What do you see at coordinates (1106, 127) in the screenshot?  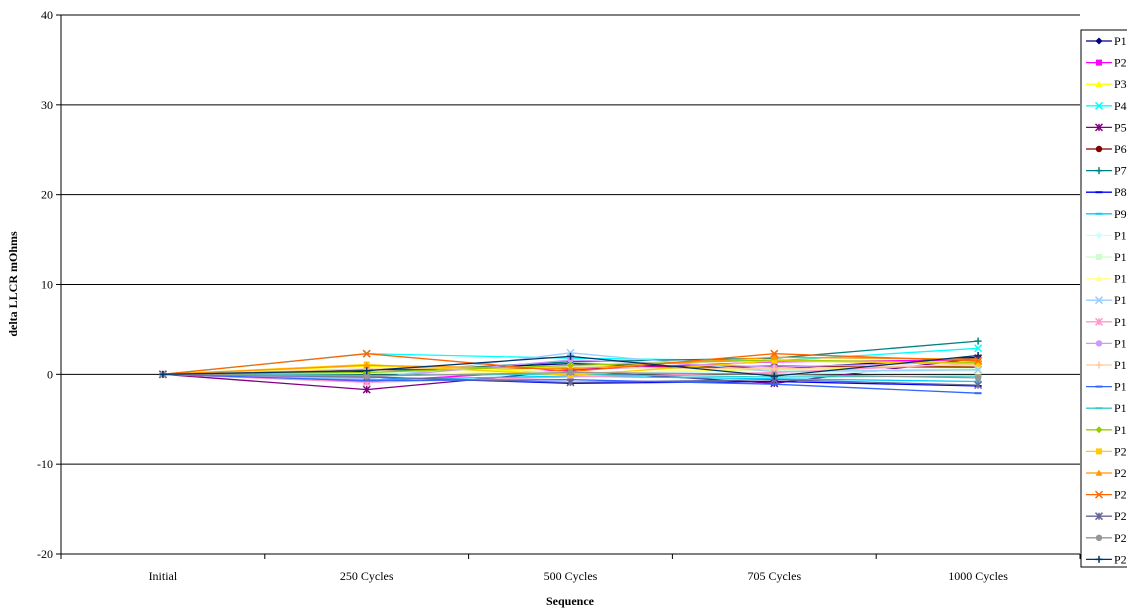 I see `legend-item: P5` at bounding box center [1106, 127].